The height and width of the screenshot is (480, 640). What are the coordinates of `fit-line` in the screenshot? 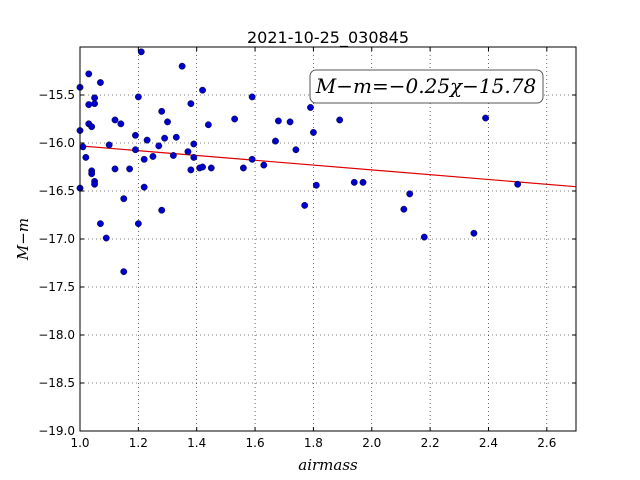 It's located at (328, 166).